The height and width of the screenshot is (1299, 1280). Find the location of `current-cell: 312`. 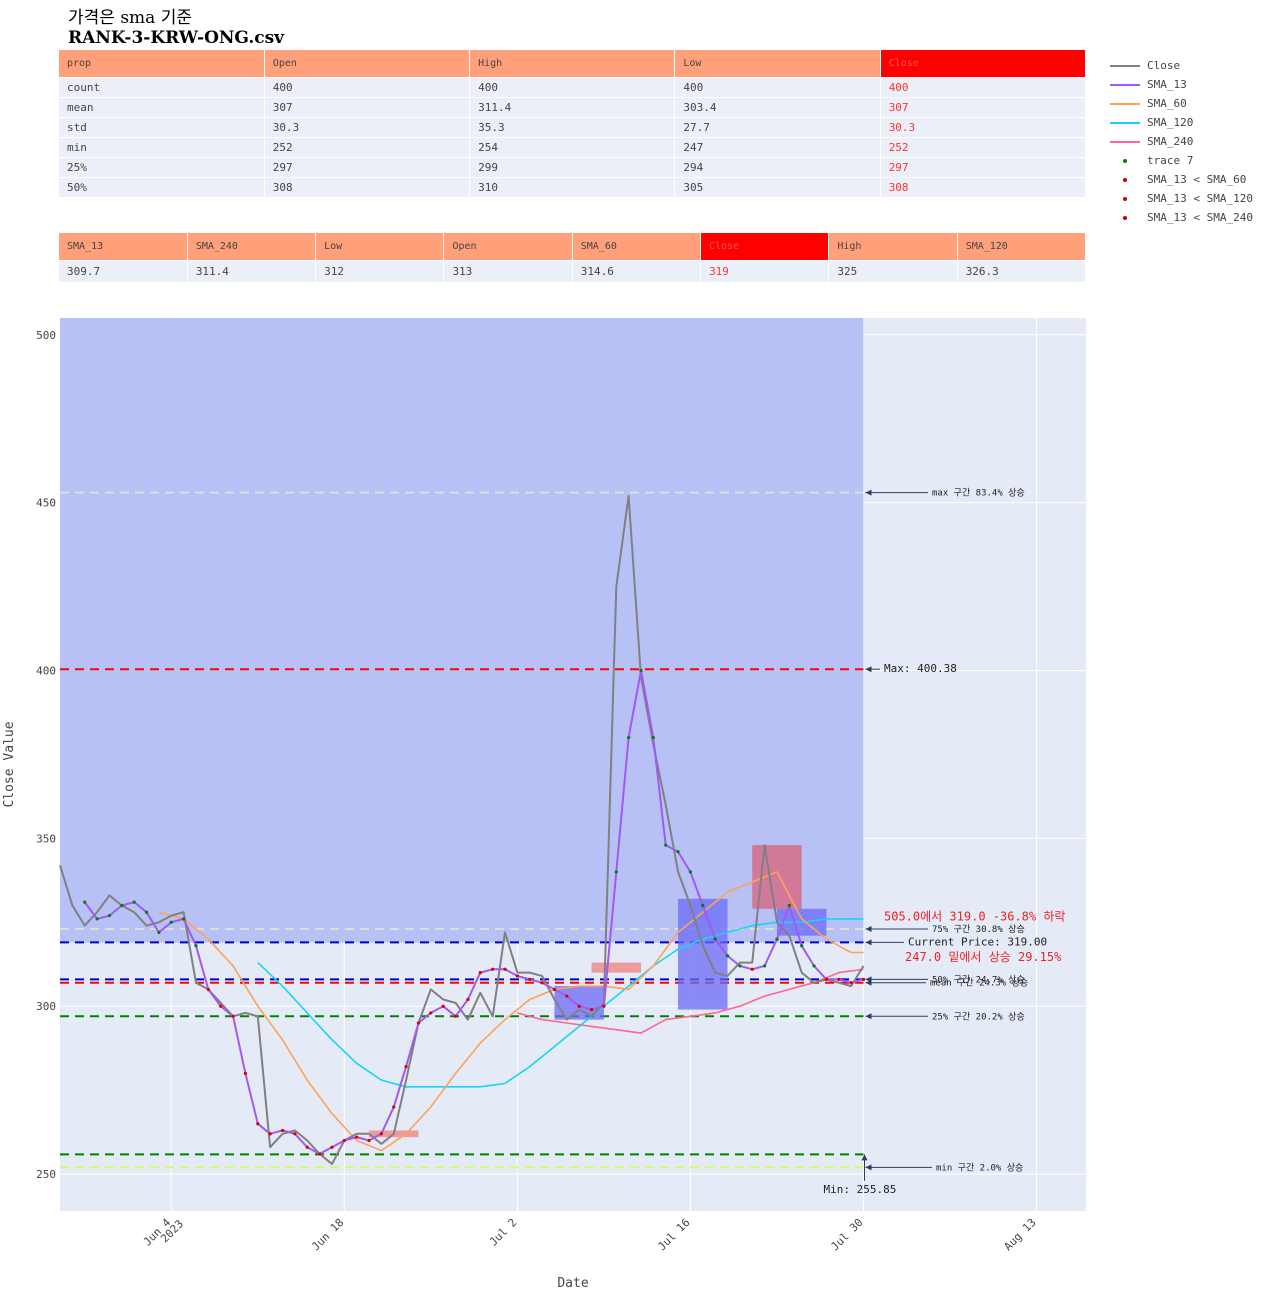

current-cell: 312 is located at coordinates (380, 271).